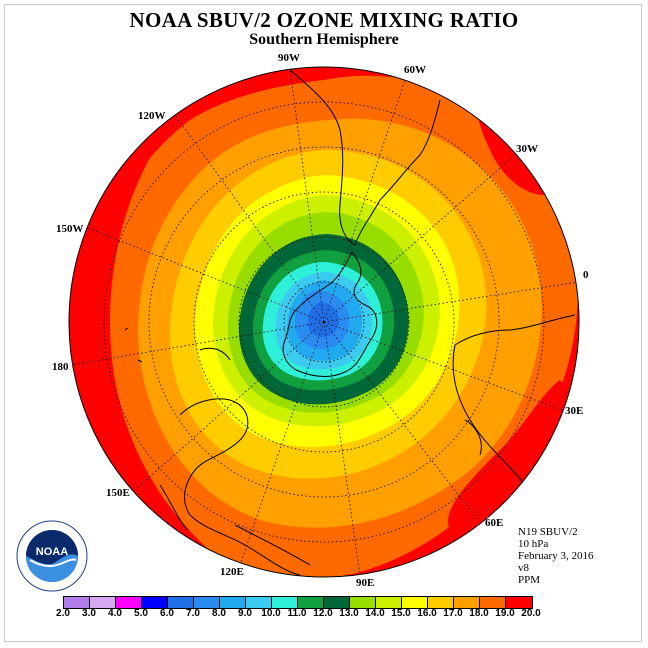 Image resolution: width=648 pixels, height=648 pixels. Describe the element at coordinates (289, 58) in the screenshot. I see `lon-label-90w: 90W` at that location.